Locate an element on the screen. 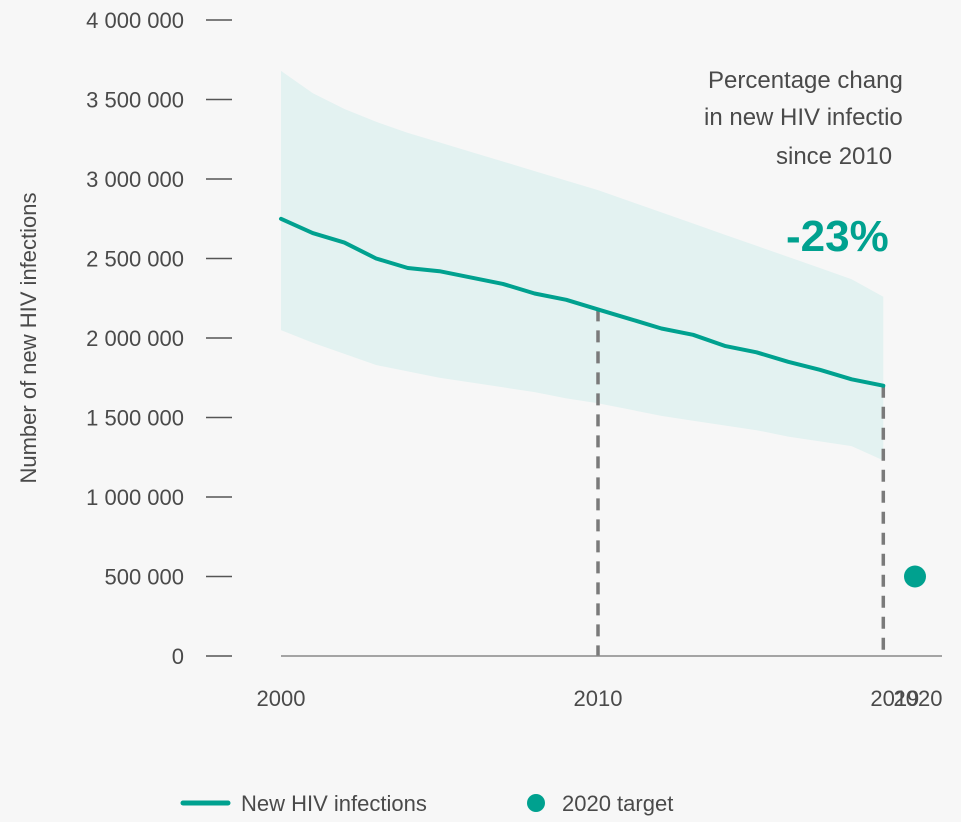  y-tick-label: 3 500 000 is located at coordinates (135, 100).